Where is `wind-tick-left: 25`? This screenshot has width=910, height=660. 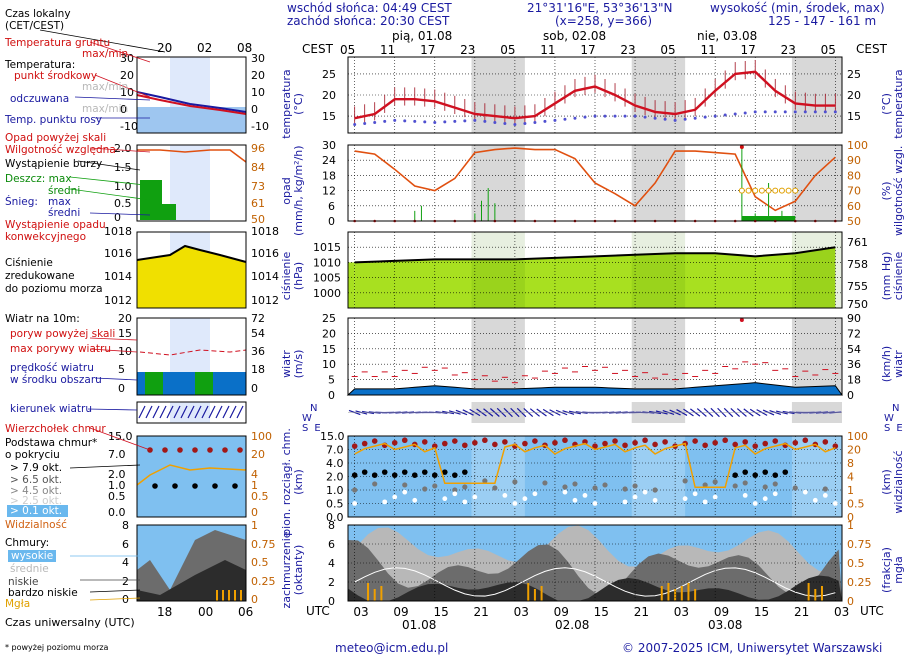
wind-tick-left: 25 is located at coordinates (329, 318).